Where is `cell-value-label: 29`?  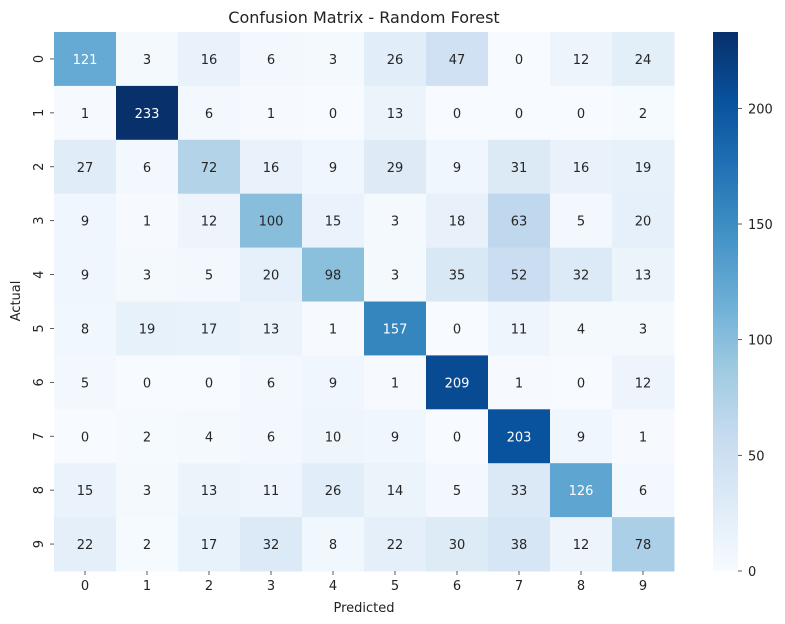 cell-value-label: 29 is located at coordinates (395, 168).